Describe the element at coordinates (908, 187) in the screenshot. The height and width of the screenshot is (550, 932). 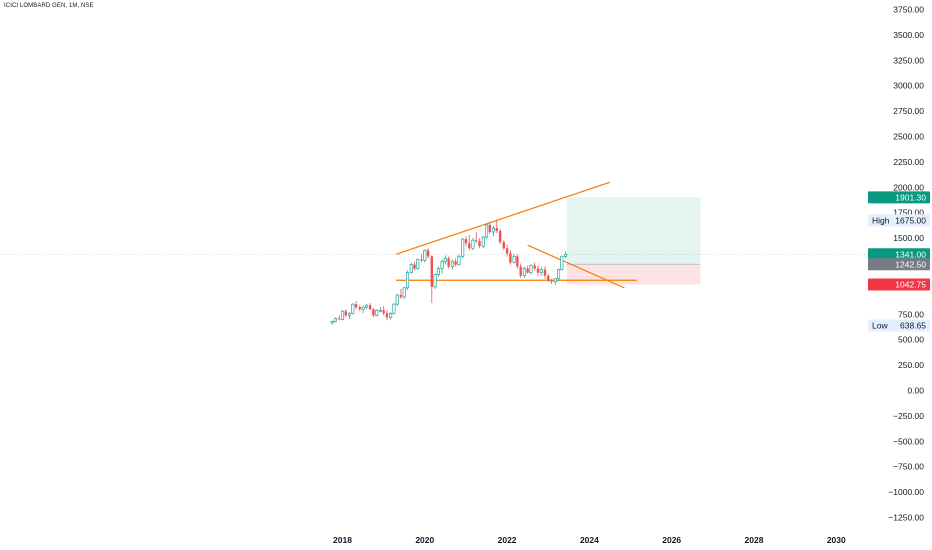
I see `y-tick-label: 2000.00` at that location.